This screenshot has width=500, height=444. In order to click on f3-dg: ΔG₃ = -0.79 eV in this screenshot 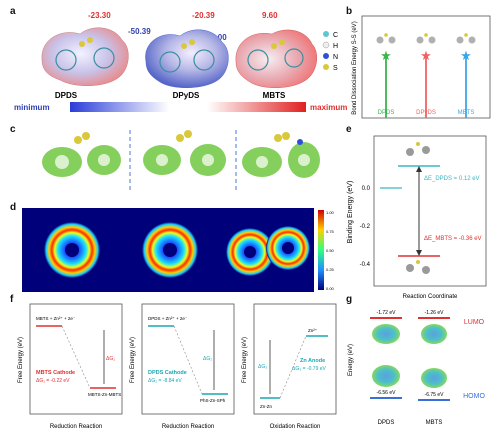, I will do `click(309, 369)`.